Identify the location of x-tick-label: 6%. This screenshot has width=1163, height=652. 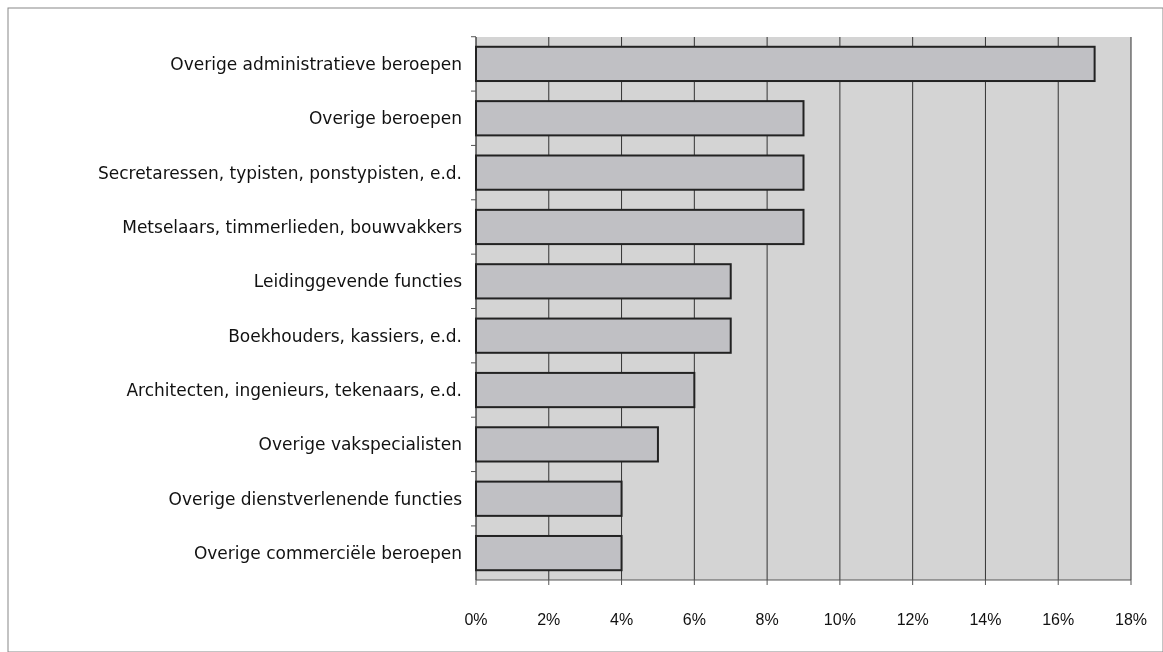
(694, 619).